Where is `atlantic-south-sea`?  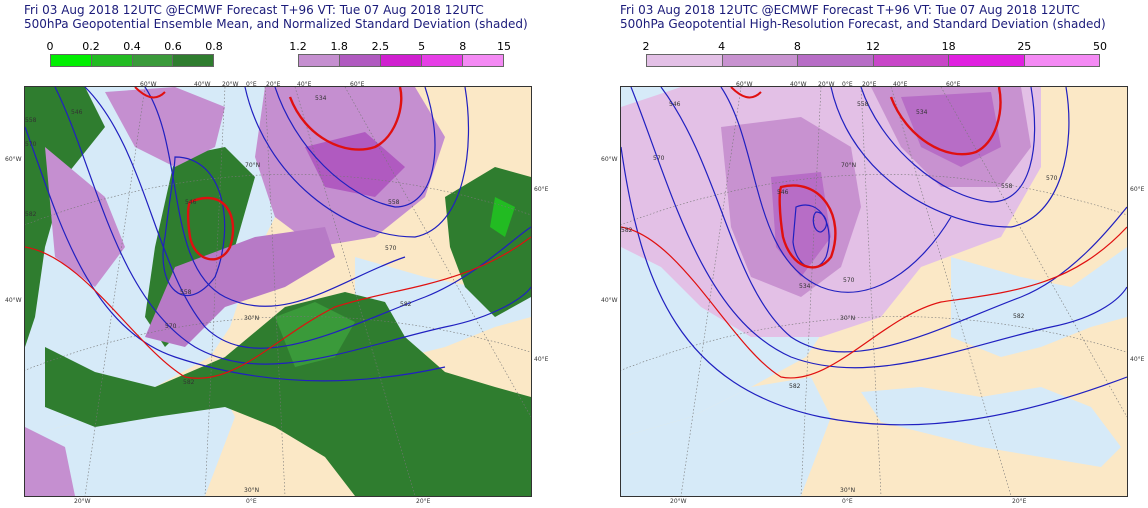 atlantic-south-sea is located at coordinates (726, 436).